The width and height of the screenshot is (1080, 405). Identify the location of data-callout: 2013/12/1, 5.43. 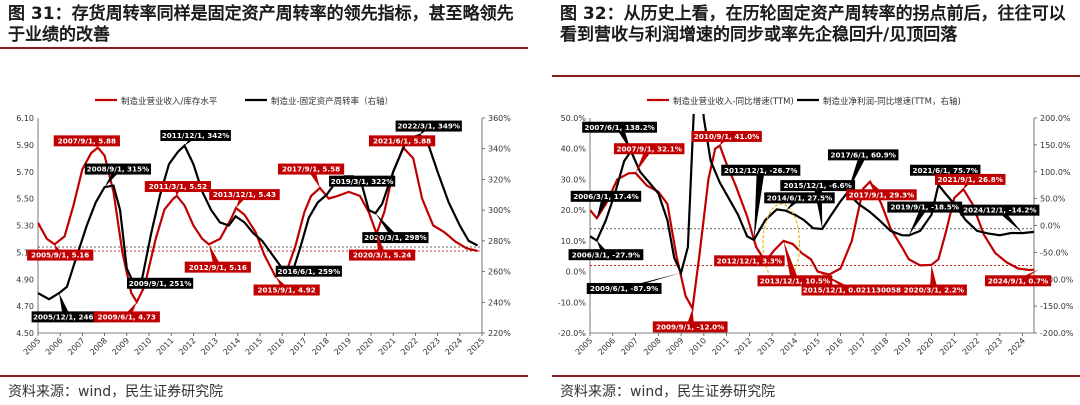
(244, 199).